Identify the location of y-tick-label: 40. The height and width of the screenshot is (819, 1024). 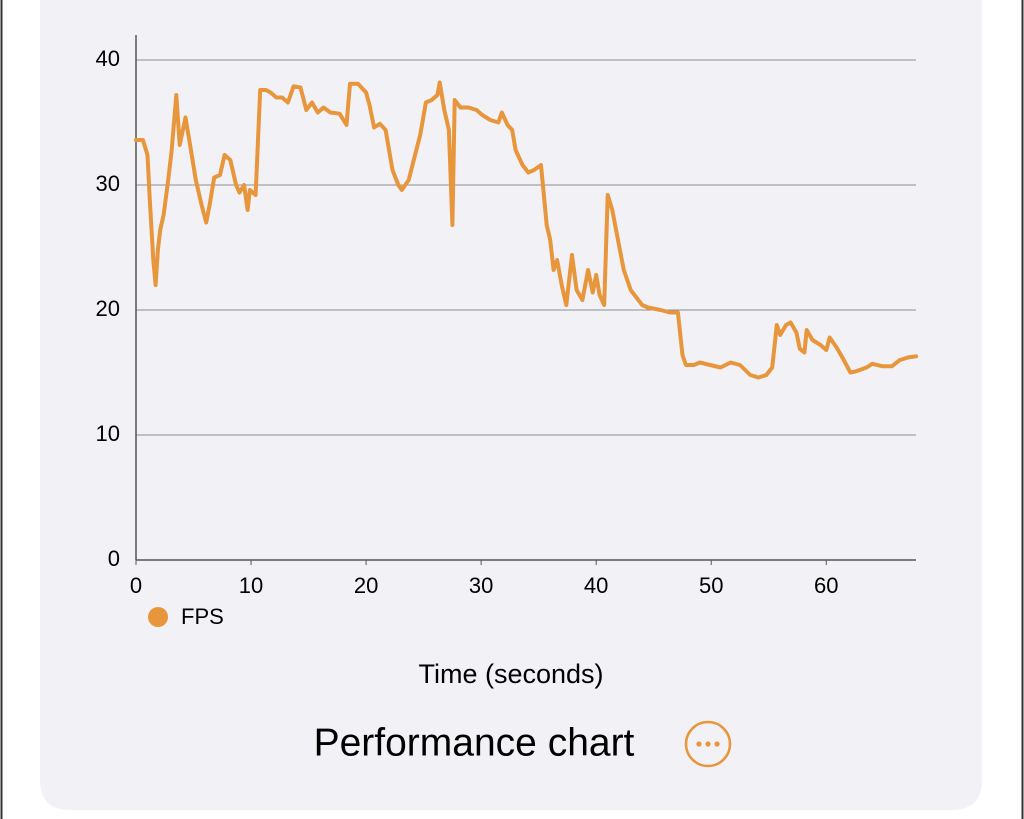
(108, 58).